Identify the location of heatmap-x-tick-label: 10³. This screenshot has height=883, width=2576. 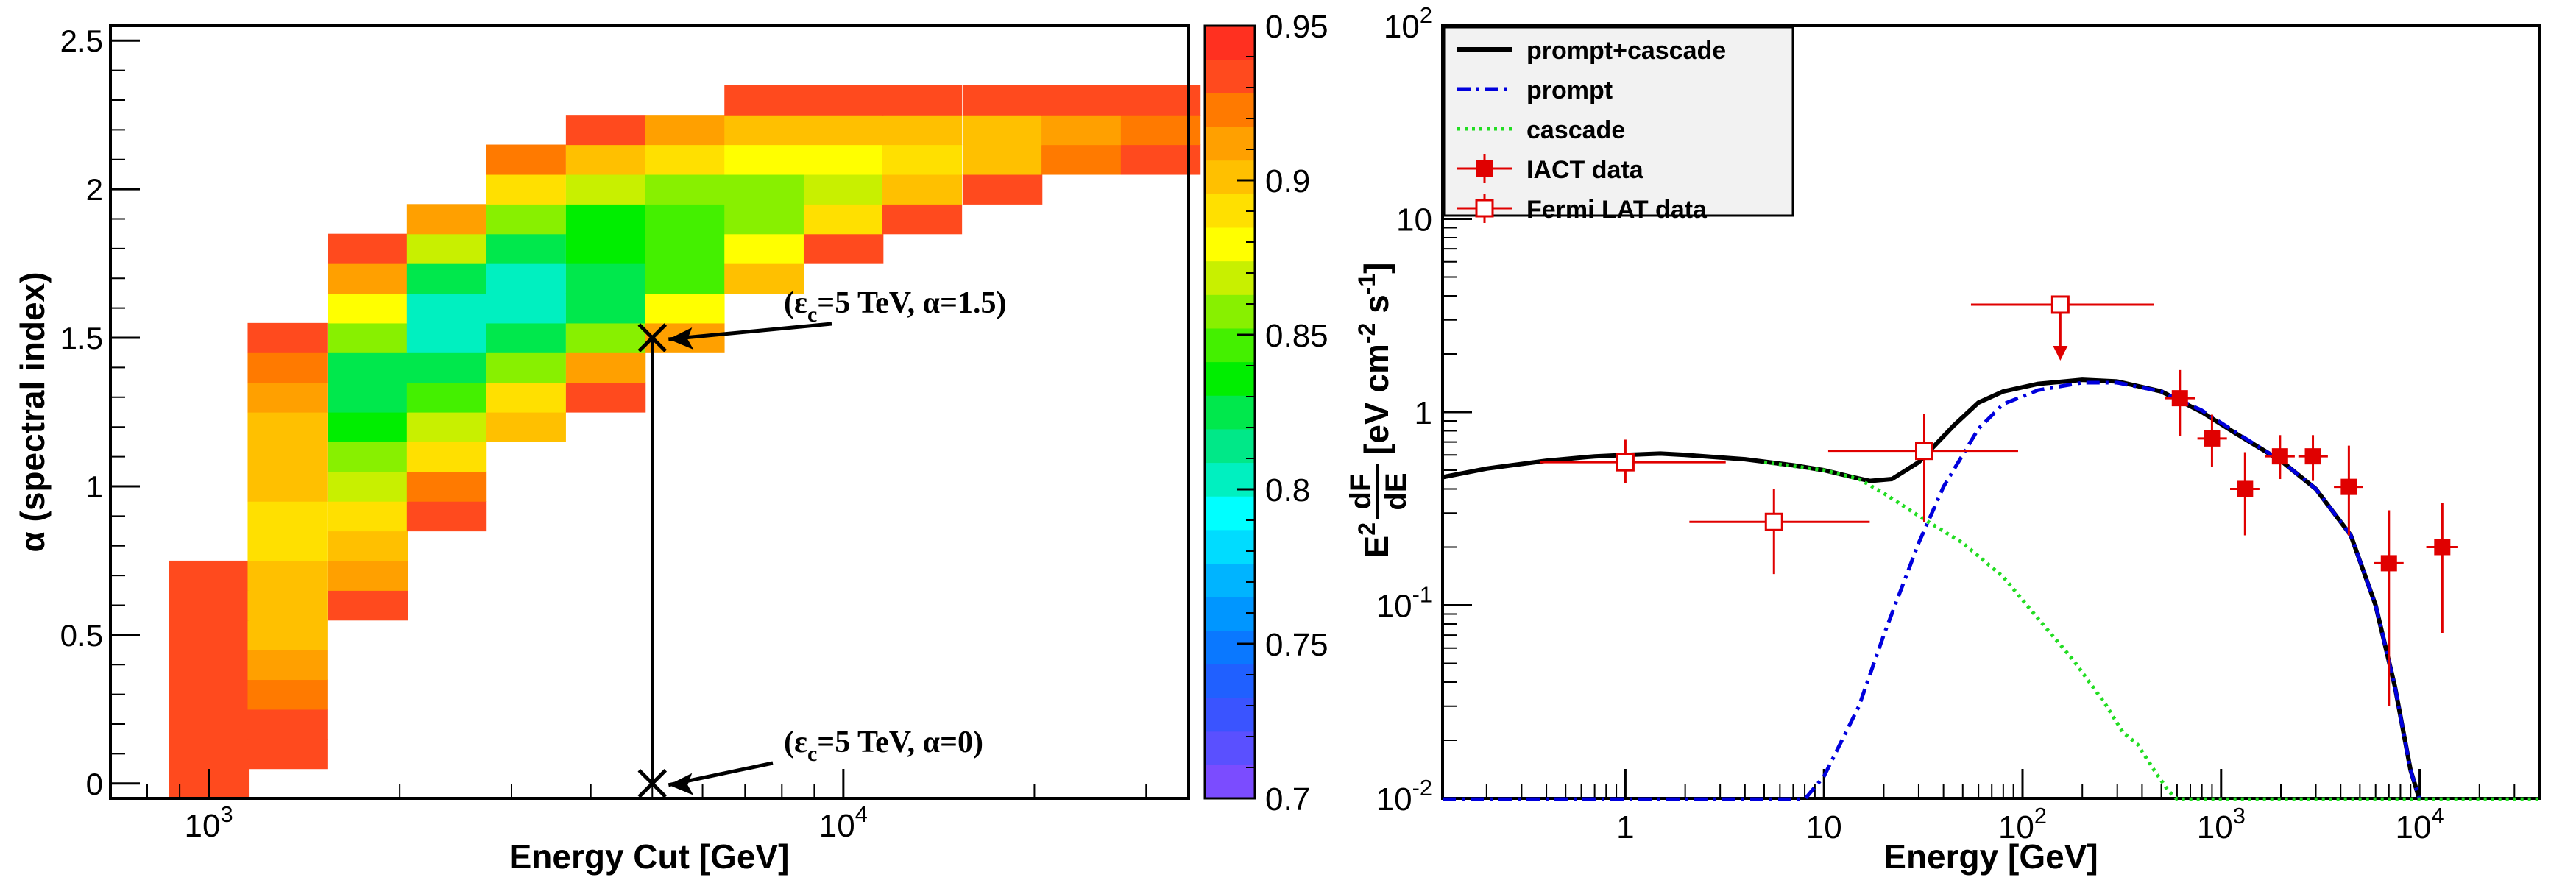
(209, 822).